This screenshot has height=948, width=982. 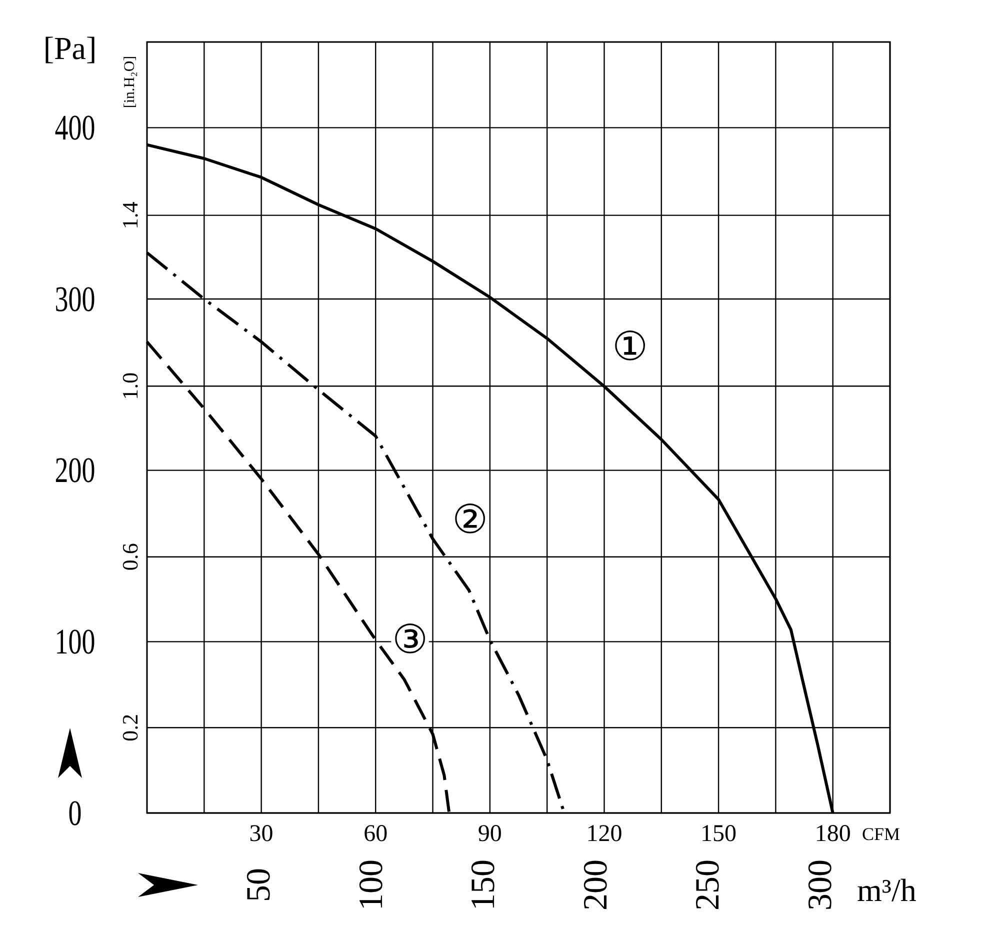 I want to click on y-tick-label: 0, so click(x=75, y=813).